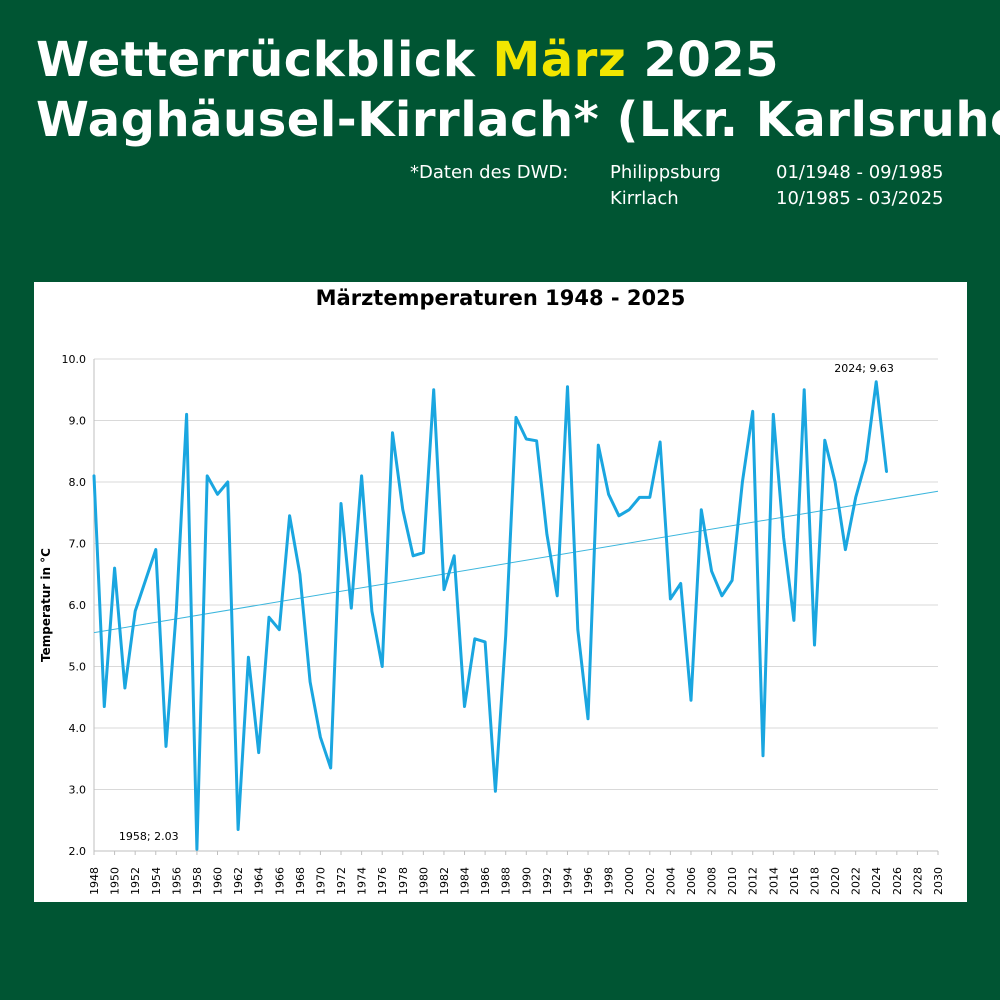 Image resolution: width=1000 pixels, height=1000 pixels. Describe the element at coordinates (78, 851) in the screenshot. I see `y-tick-label: 2.0` at that location.